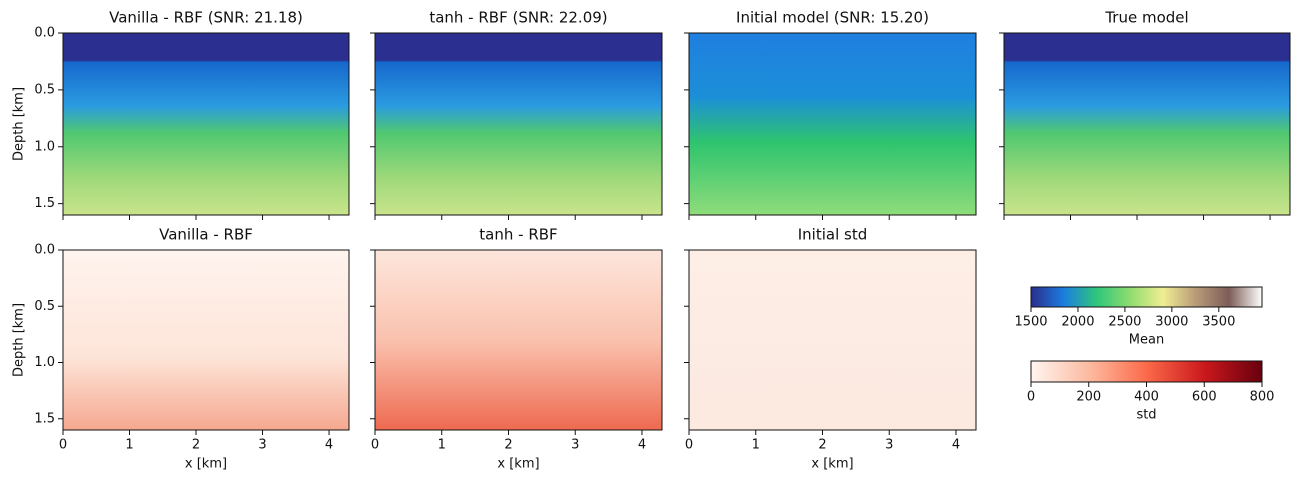 The width and height of the screenshot is (1292, 481). What do you see at coordinates (1146, 18) in the screenshot?
I see `panel-title: True model` at bounding box center [1146, 18].